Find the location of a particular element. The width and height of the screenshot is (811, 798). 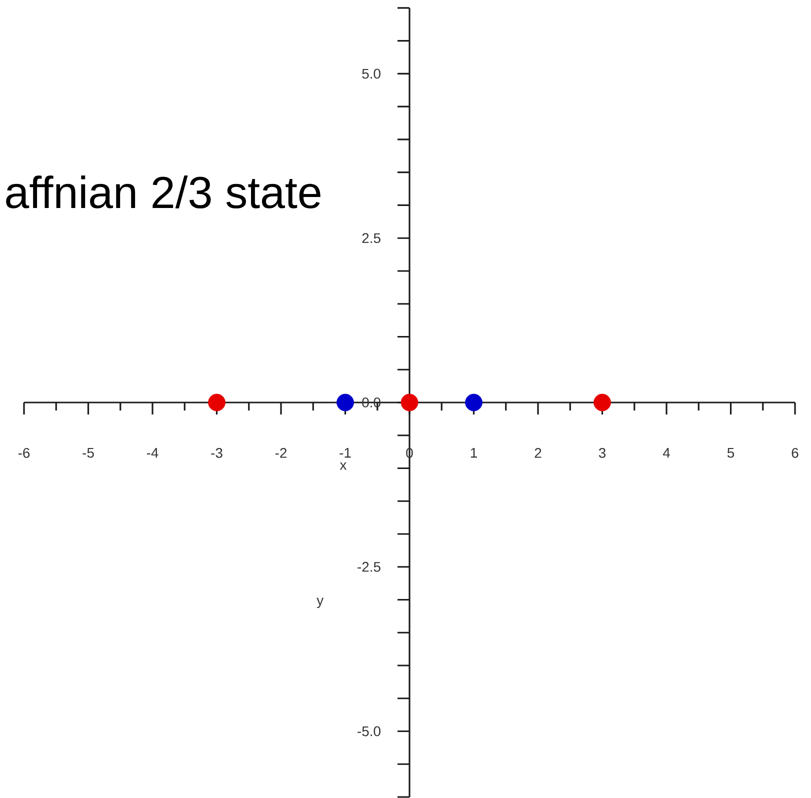

x-tick-label: -1 is located at coordinates (345, 453).